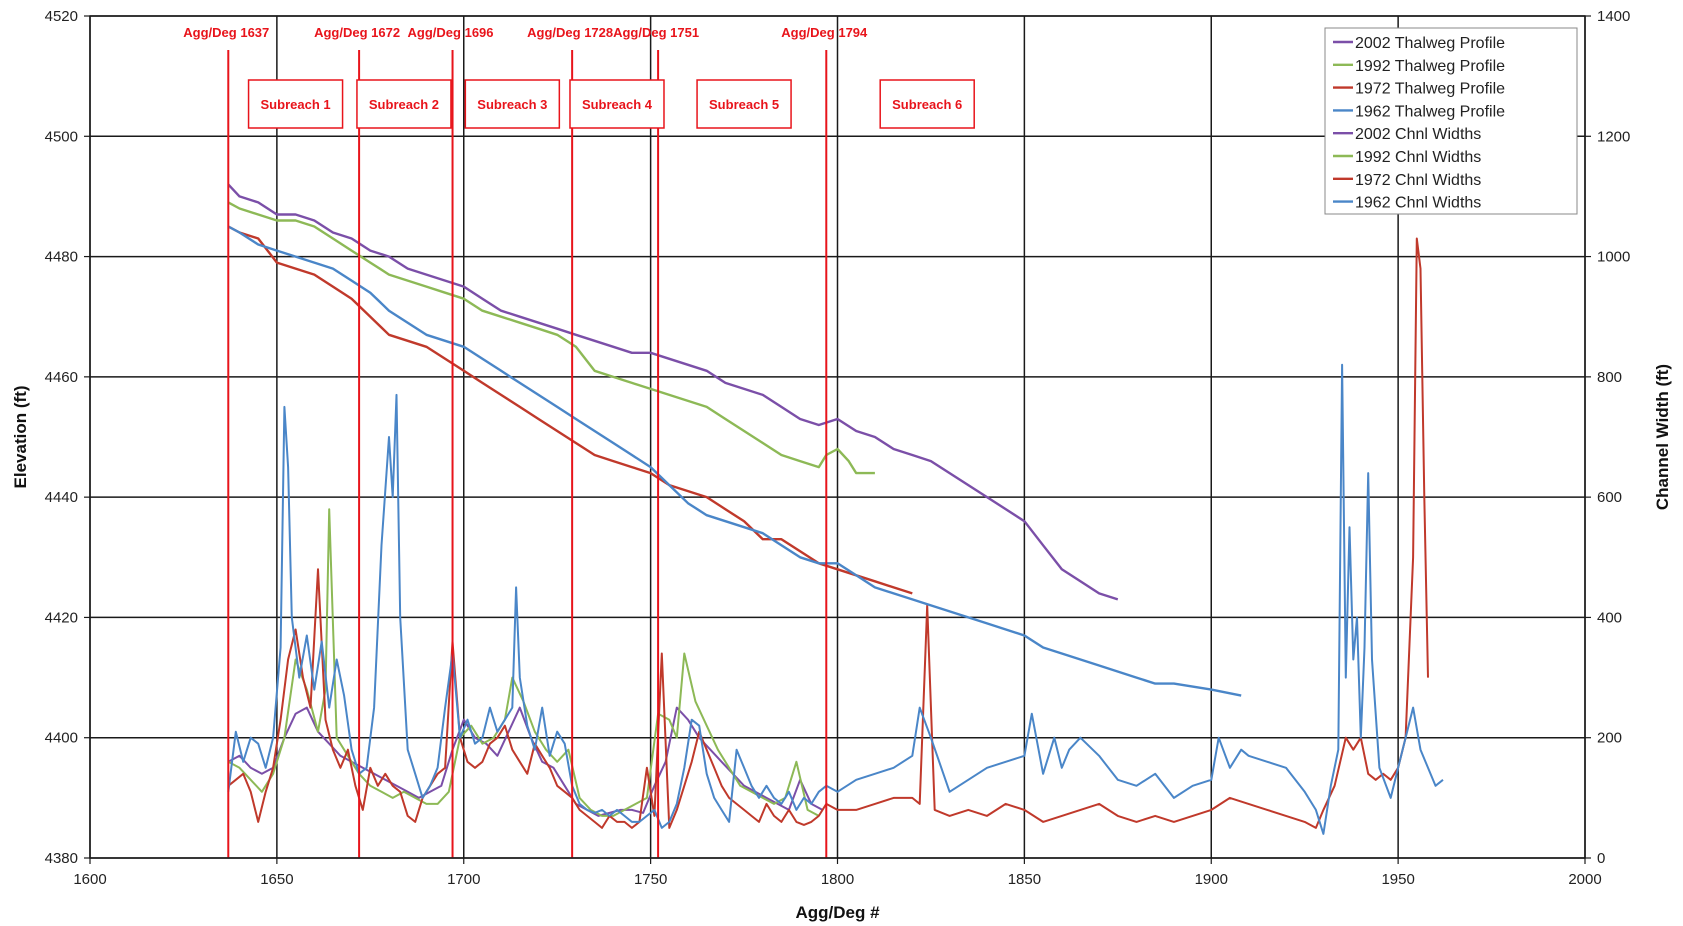  Describe the element at coordinates (837, 879) in the screenshot. I see `x-tick-label: 1800` at that location.